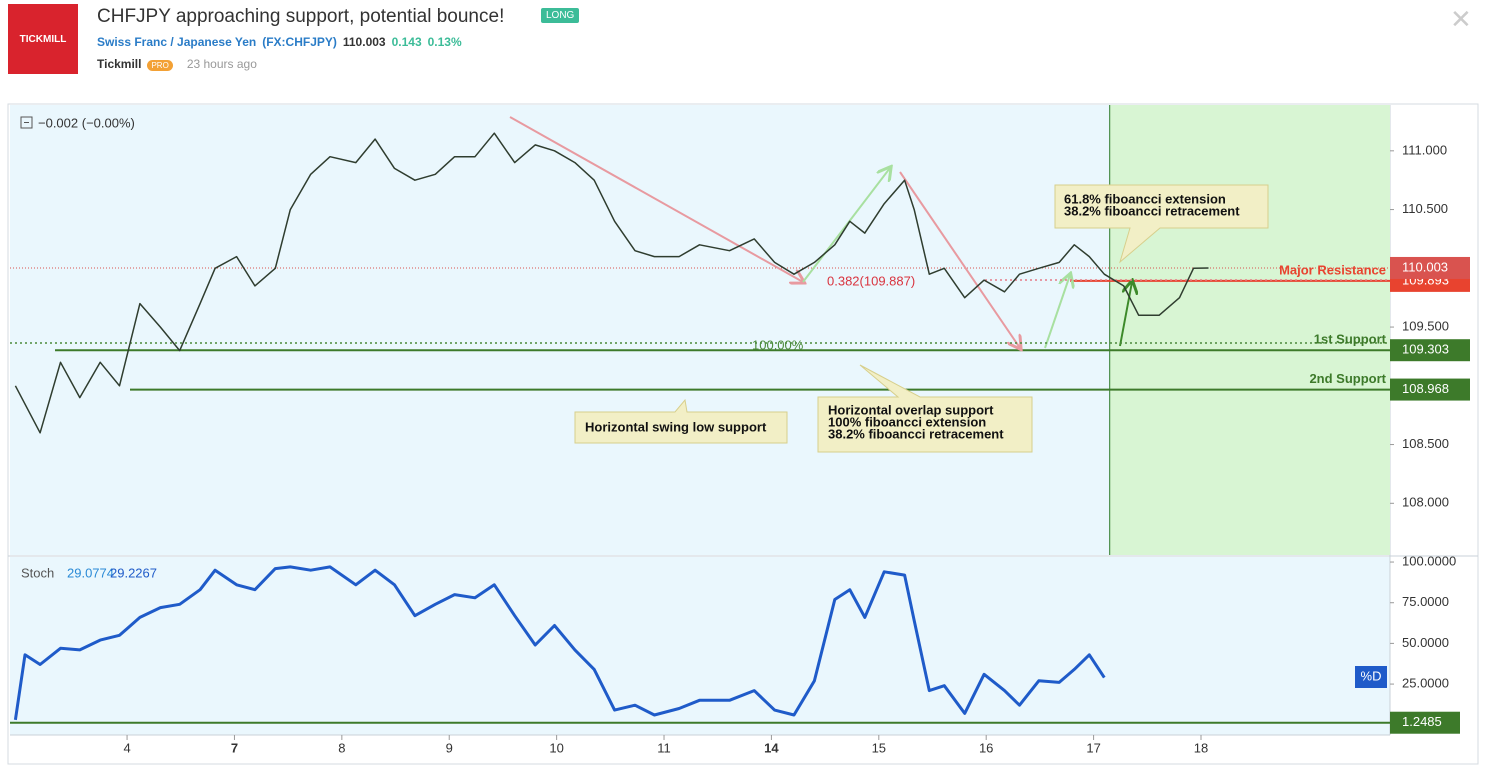 The height and width of the screenshot is (769, 1485). I want to click on x-tick-label: 8, so click(341, 747).